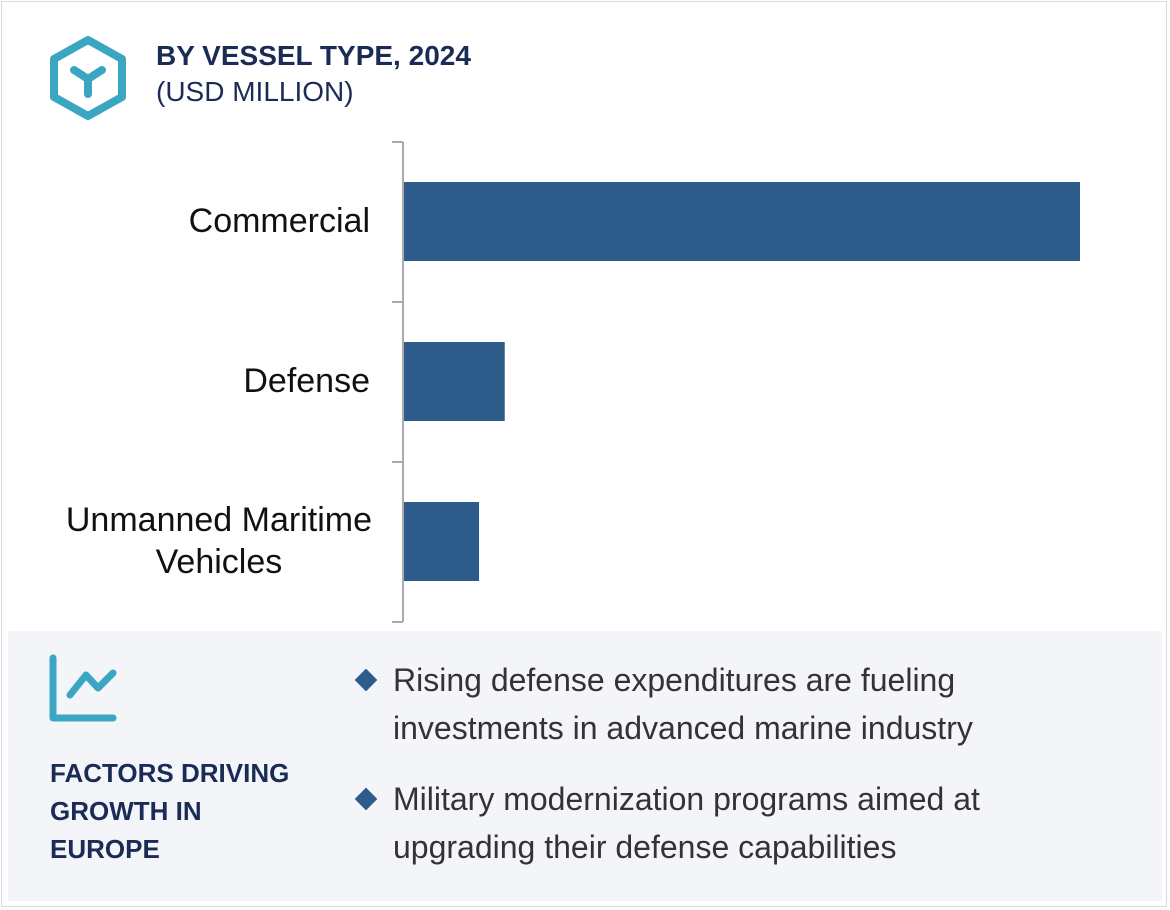  Describe the element at coordinates (255, 91) in the screenshot. I see `chart-subtitle: (USD MILLION)` at that location.